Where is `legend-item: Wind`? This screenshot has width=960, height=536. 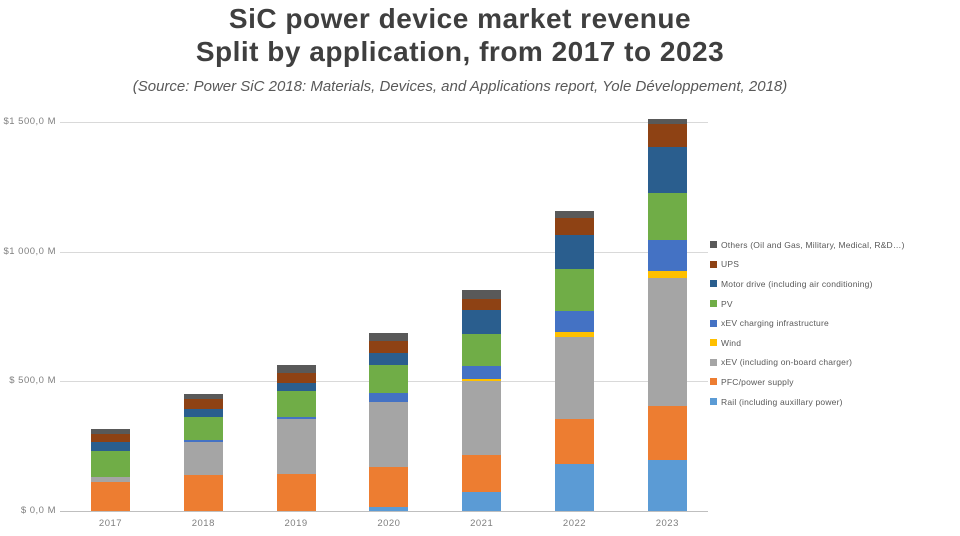 legend-item: Wind is located at coordinates (807, 343).